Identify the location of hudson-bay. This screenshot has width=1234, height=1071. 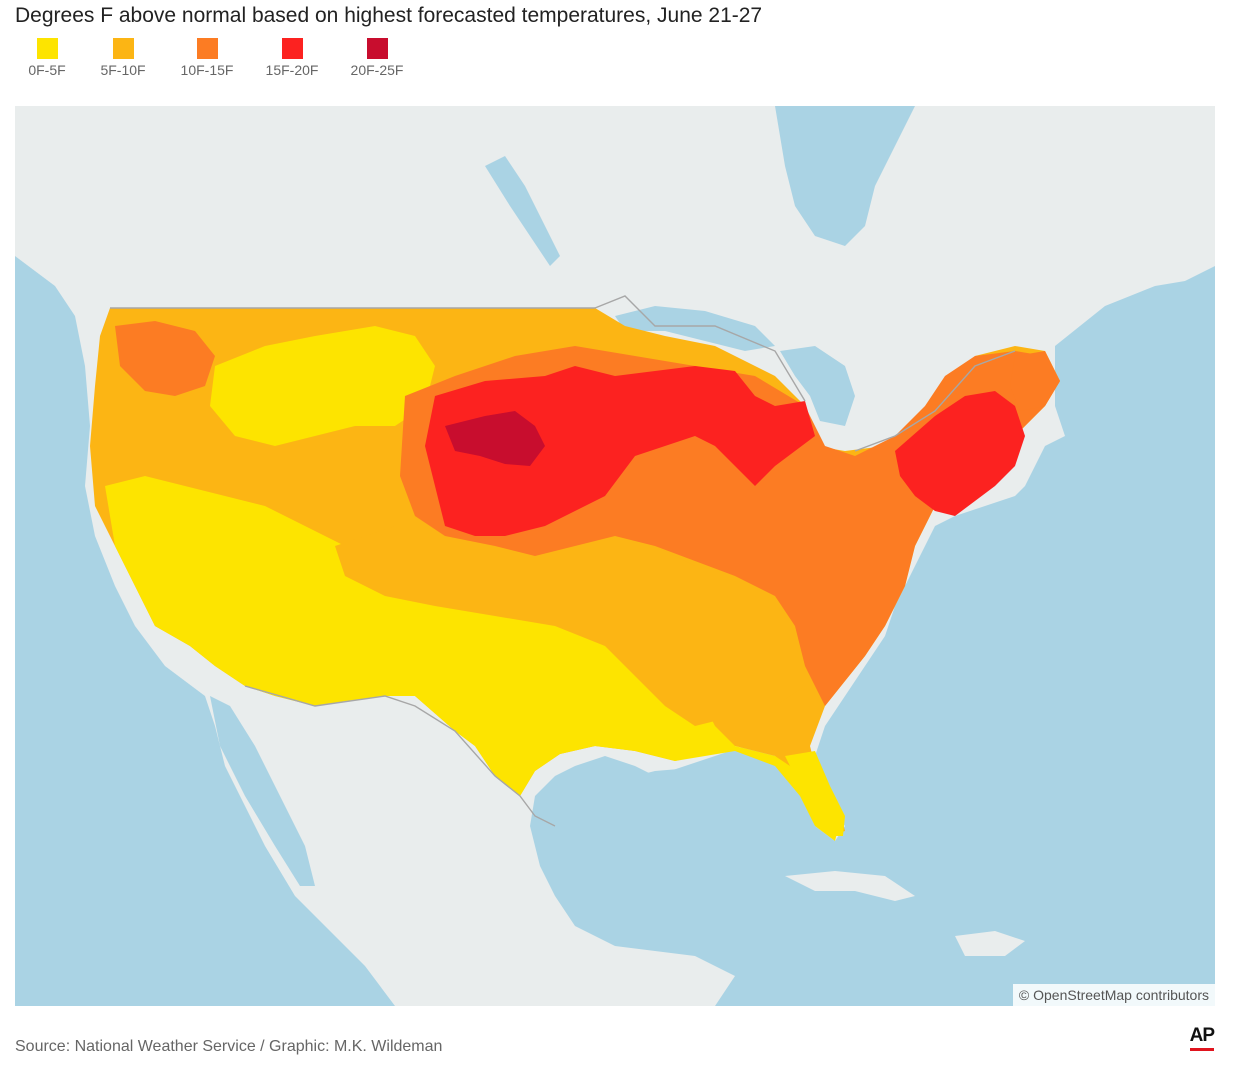
(845, 176).